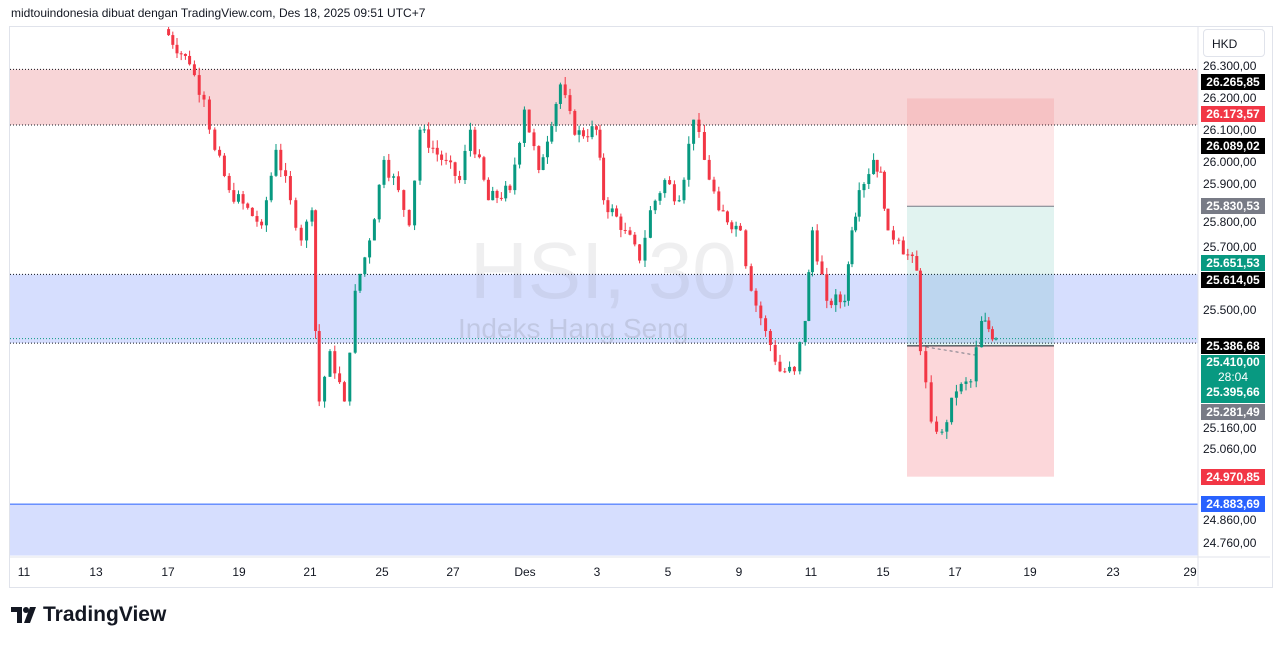 This screenshot has height=646, width=1281. What do you see at coordinates (23, 615) in the screenshot?
I see `tradingview-logo-icon` at bounding box center [23, 615].